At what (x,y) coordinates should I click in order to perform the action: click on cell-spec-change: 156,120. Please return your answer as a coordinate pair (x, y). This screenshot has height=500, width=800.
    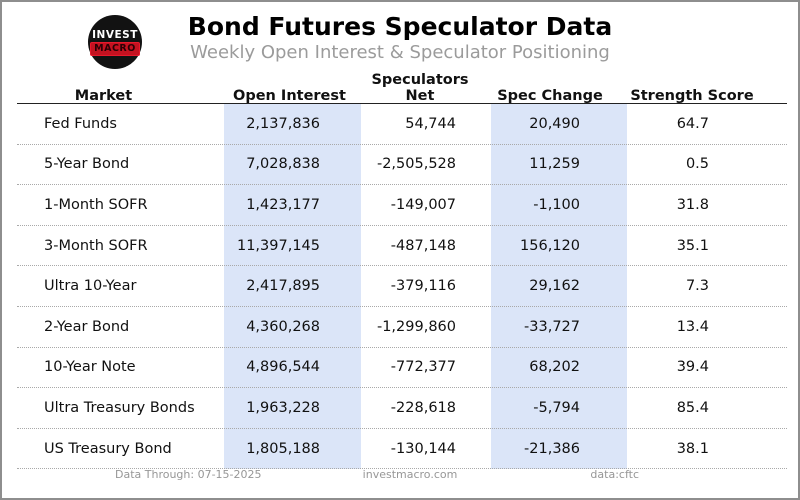
    Looking at the image, I should click on (550, 245).